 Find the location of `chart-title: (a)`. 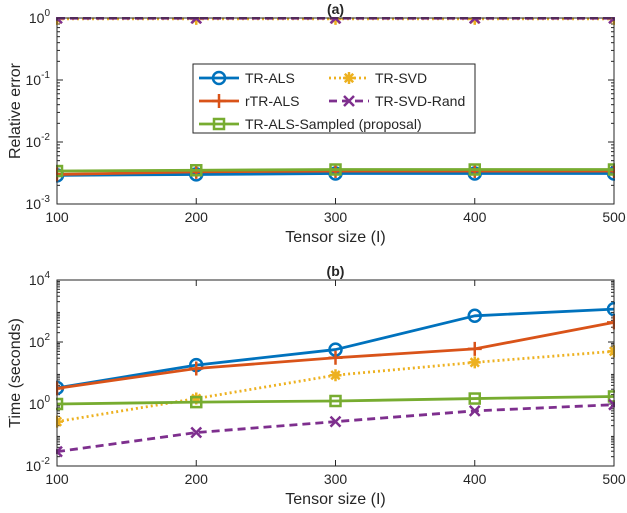

chart-title: (a) is located at coordinates (335, 9).